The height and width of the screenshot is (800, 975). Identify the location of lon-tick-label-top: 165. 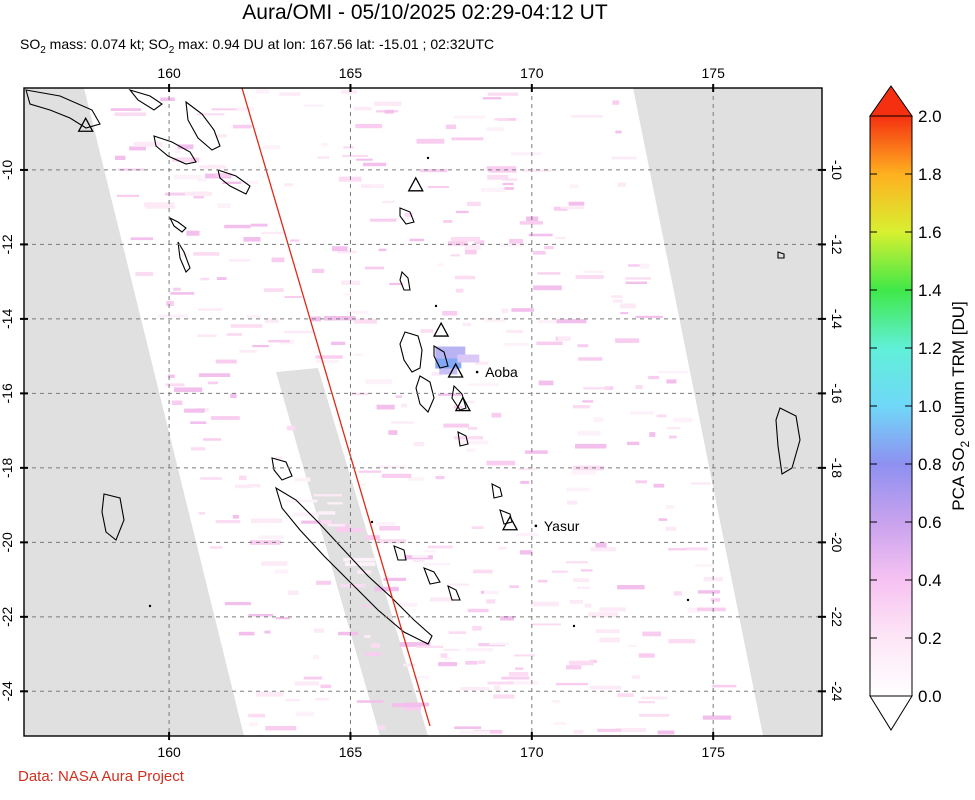
(351, 73).